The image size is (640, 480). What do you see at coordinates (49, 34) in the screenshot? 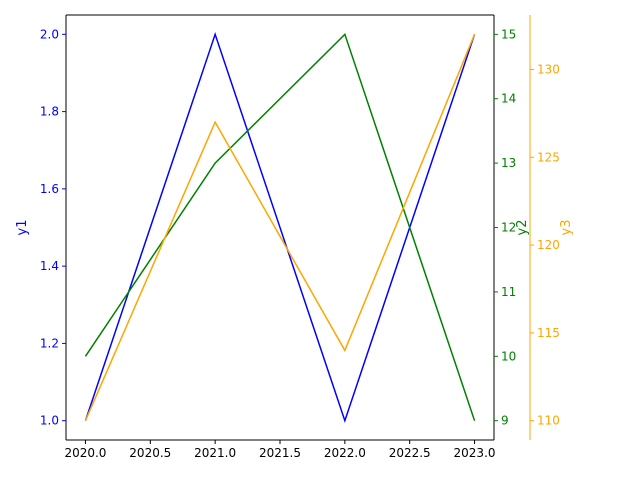
I see `y1-tick-label: 2.0` at bounding box center [49, 34].